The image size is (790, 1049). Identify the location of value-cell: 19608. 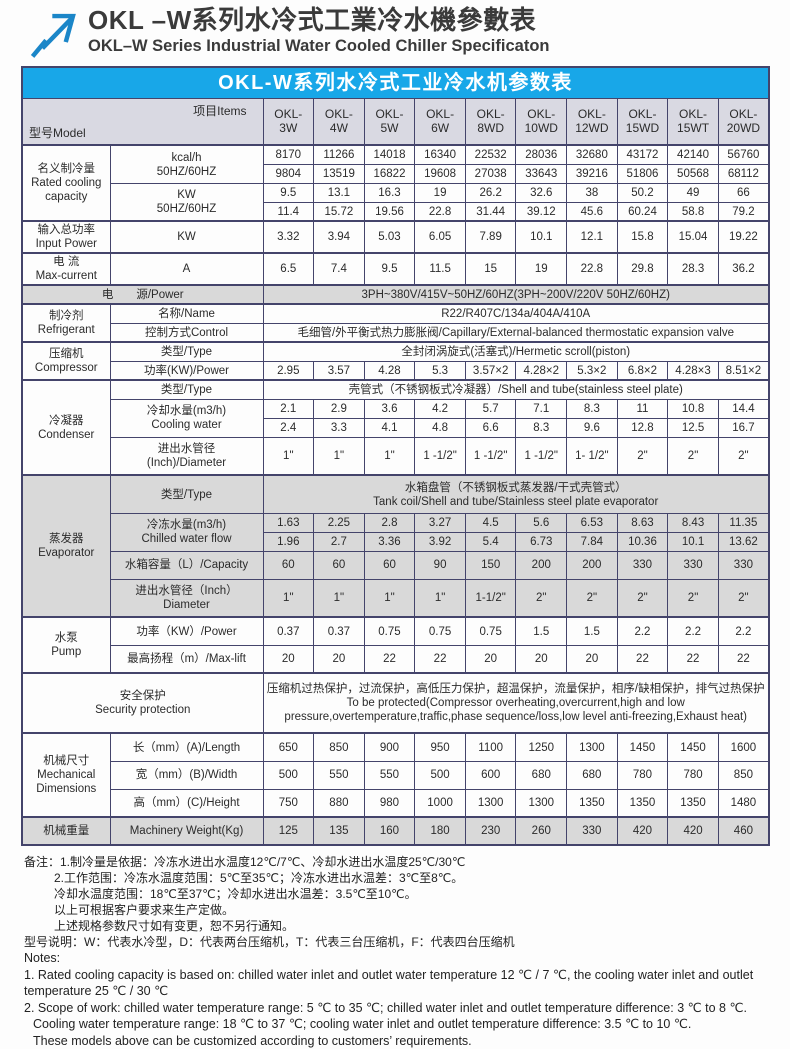
(440, 173).